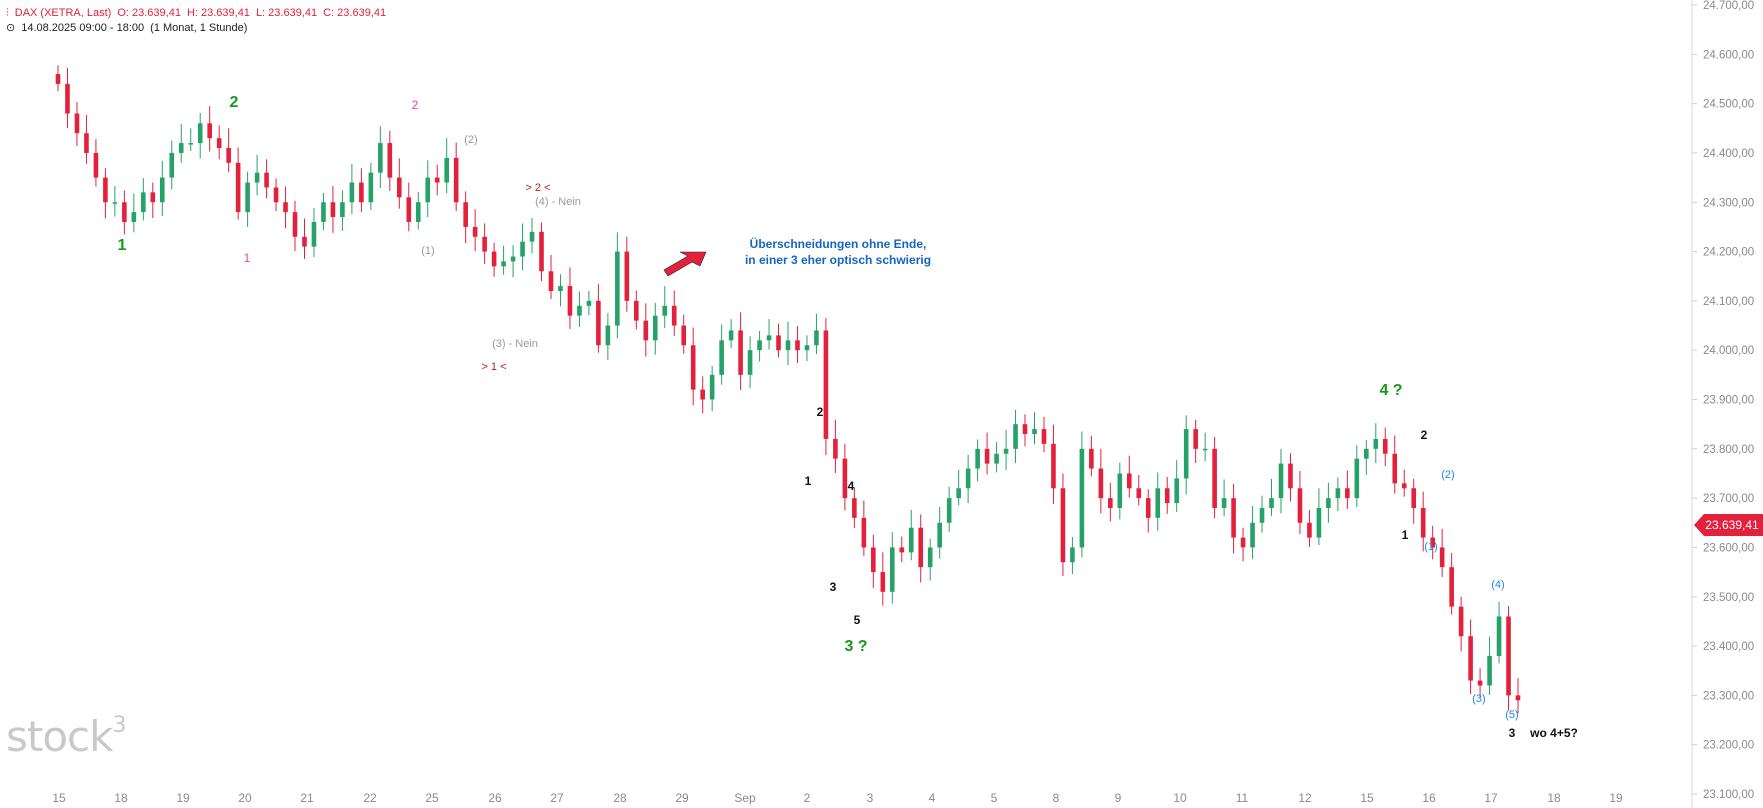  I want to click on last-price-tag: 23.639,41, so click(1728, 525).